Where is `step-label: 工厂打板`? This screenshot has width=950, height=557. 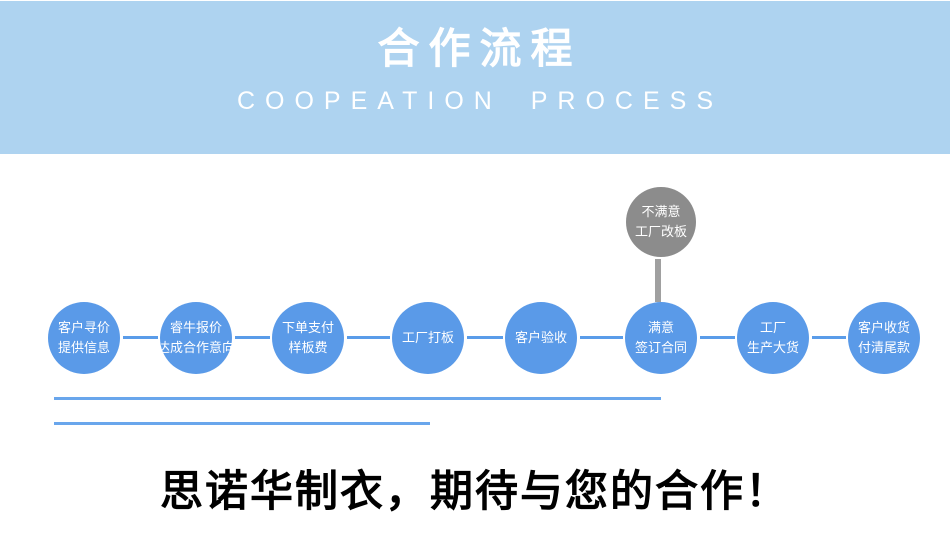
step-label: 工厂打板 is located at coordinates (427, 337).